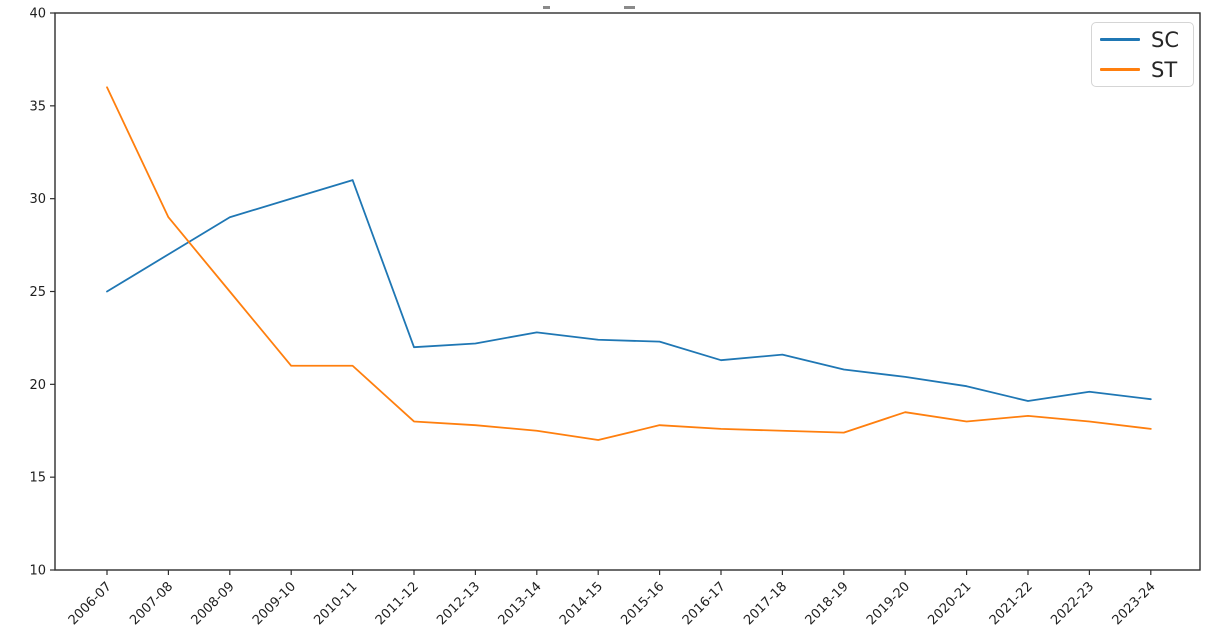 This screenshot has width=1222, height=643. Describe the element at coordinates (1164, 69) in the screenshot. I see `legend-label-st: ST` at that location.